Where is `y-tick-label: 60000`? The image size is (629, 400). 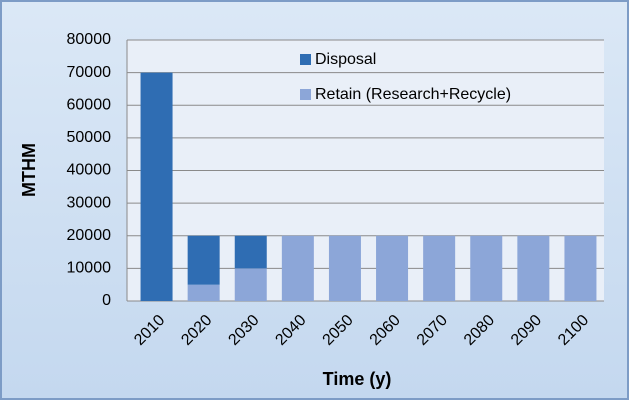 y-tick-label: 60000 is located at coordinates (89, 104).